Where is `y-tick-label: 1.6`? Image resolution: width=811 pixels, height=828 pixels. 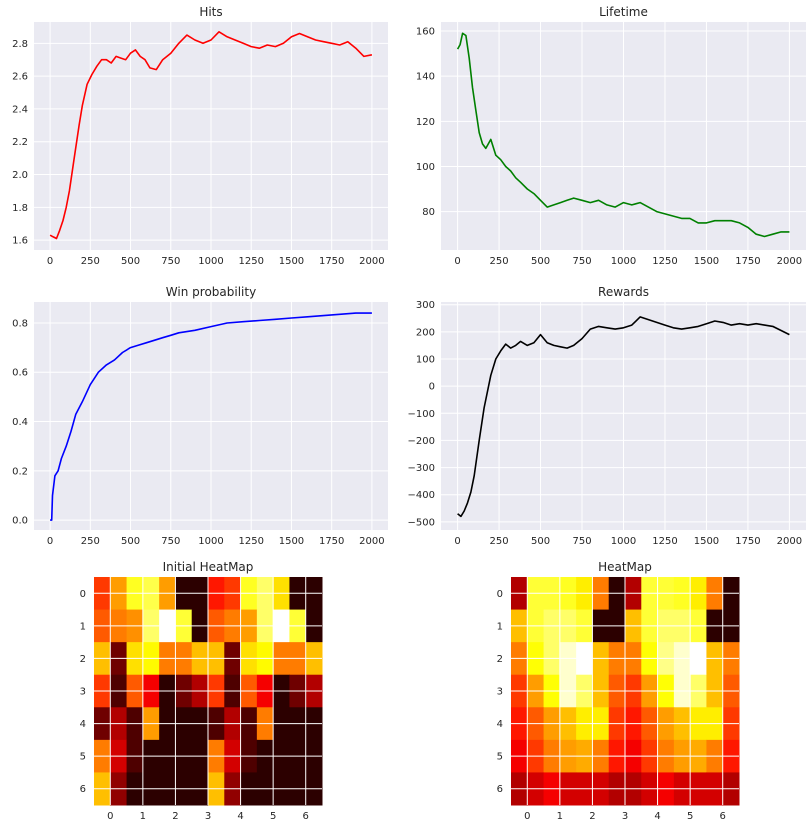 y-tick-label: 1.6 is located at coordinates (20, 241).